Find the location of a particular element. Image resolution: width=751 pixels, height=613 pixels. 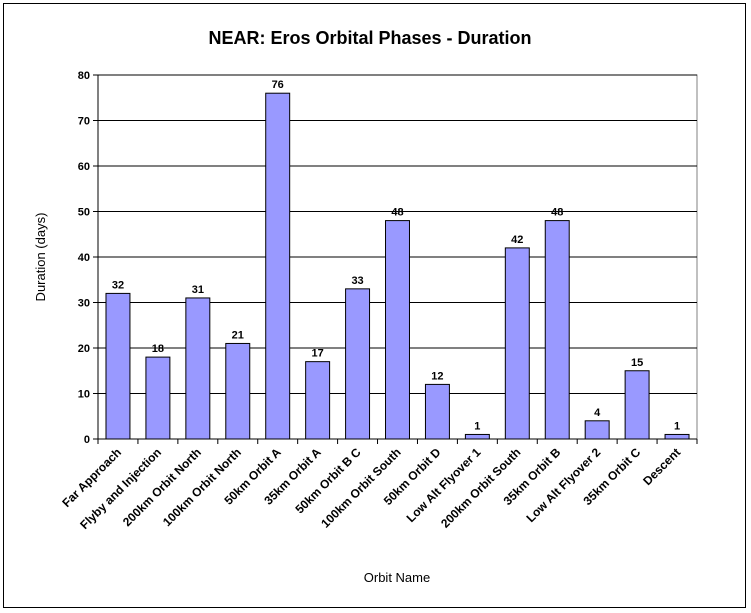

data-label: 76 is located at coordinates (278, 85).